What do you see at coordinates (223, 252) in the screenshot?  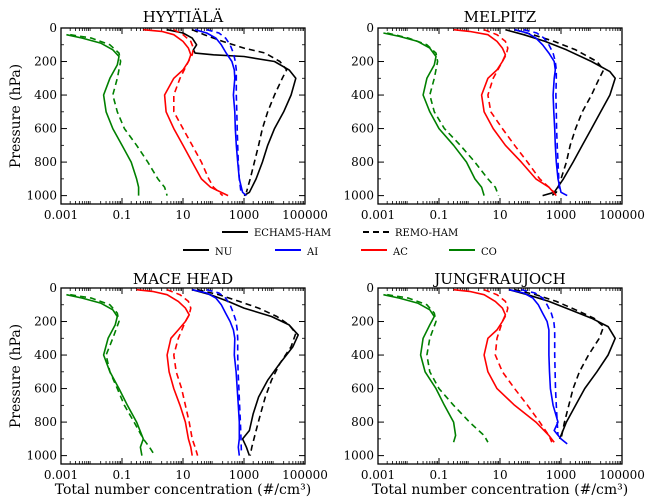 I see `legend-label-nu: NU` at bounding box center [223, 252].